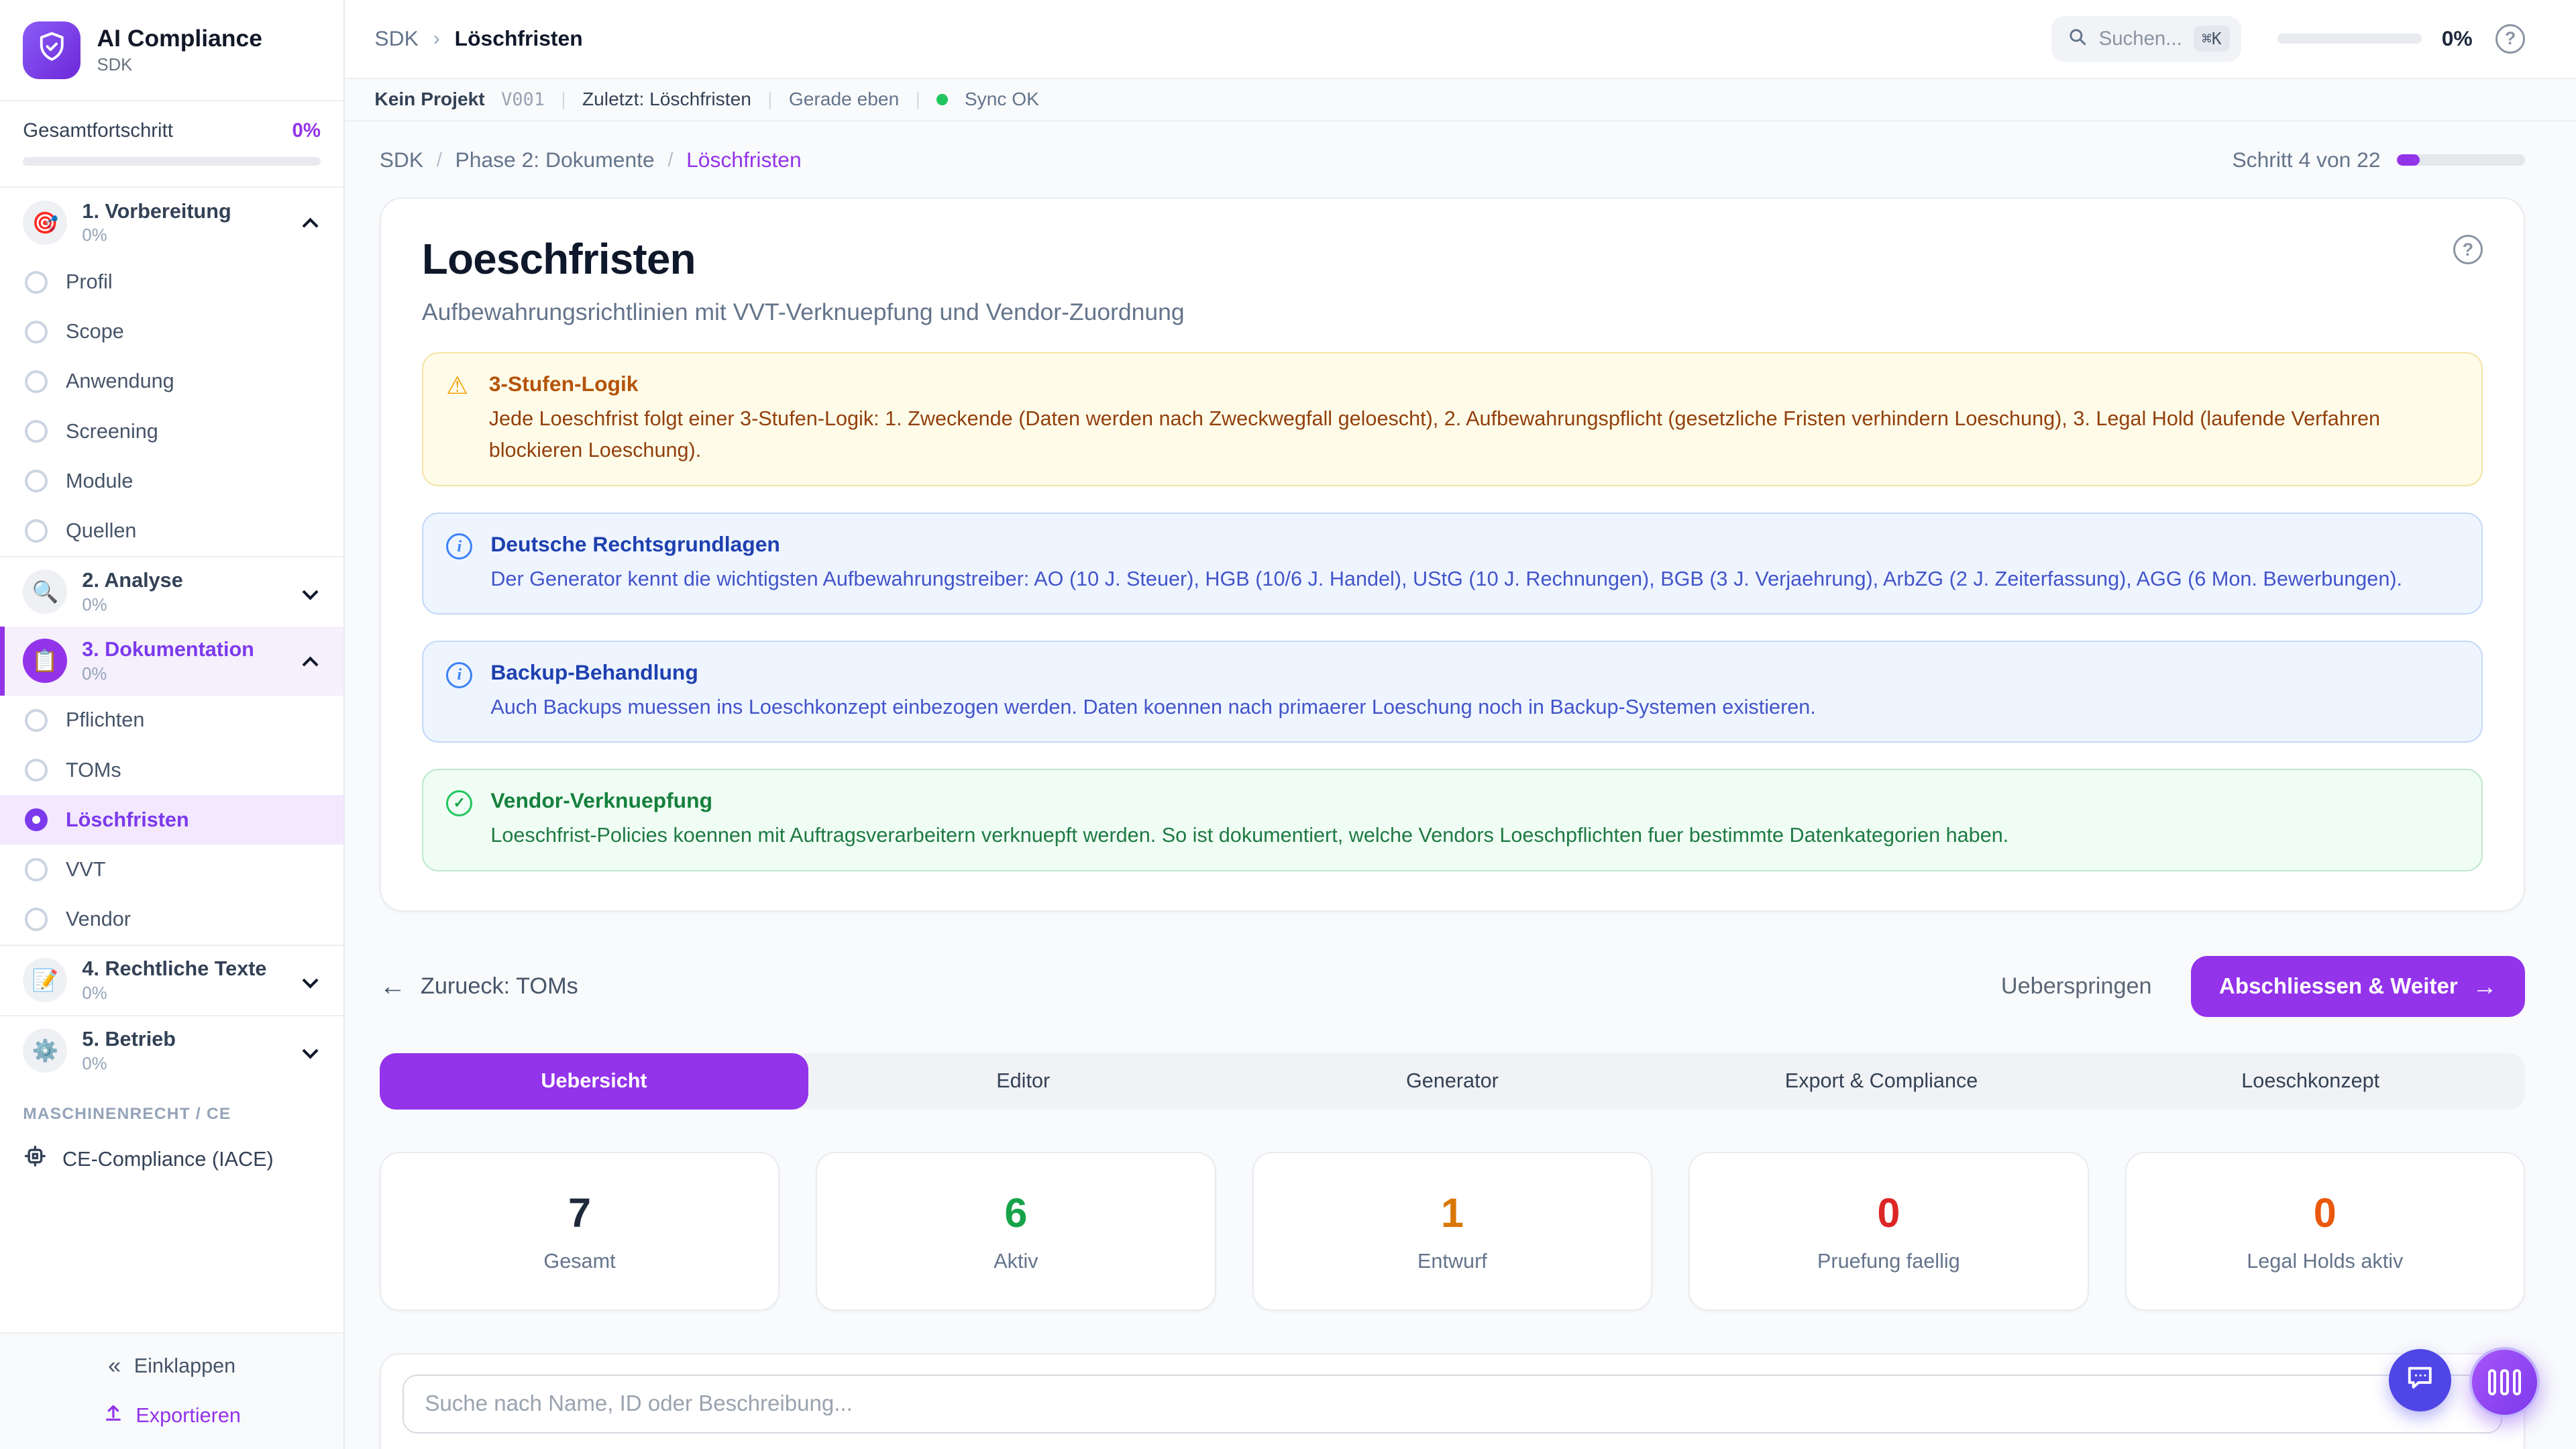 This screenshot has width=2576, height=1449. I want to click on sidebar-item-toms: TOMs, so click(171, 770).